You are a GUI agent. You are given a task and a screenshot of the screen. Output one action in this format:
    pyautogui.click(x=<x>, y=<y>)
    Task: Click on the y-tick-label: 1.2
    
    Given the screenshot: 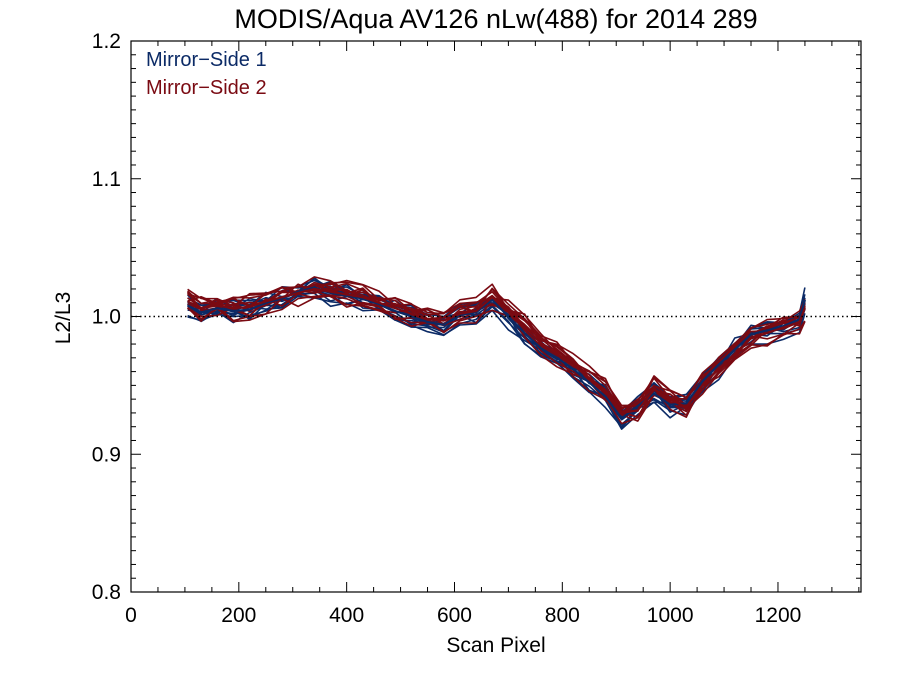 What is the action you would take?
    pyautogui.click(x=106, y=41)
    